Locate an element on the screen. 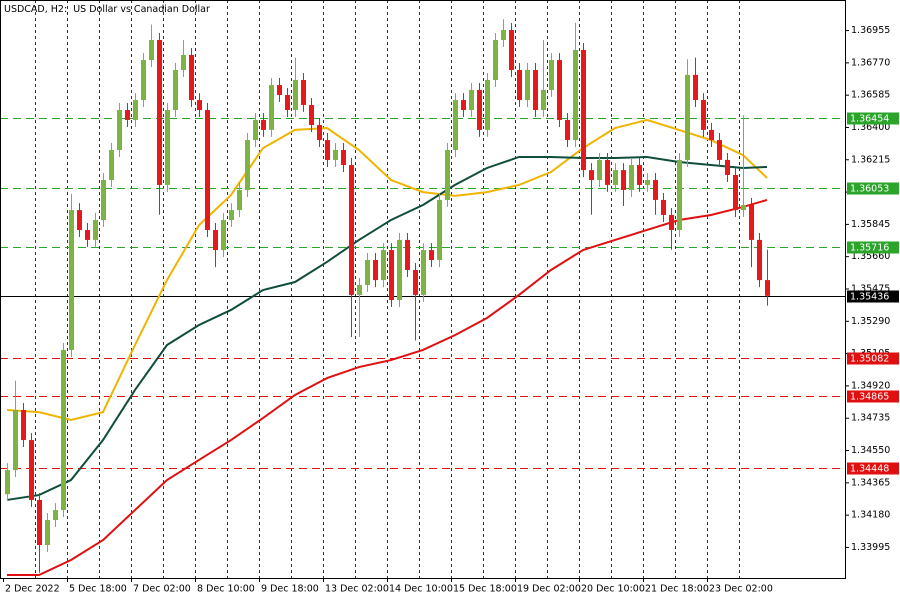 Image resolution: width=900 pixels, height=600 pixels. y-tick-label: 1.35290 is located at coordinates (870, 321).